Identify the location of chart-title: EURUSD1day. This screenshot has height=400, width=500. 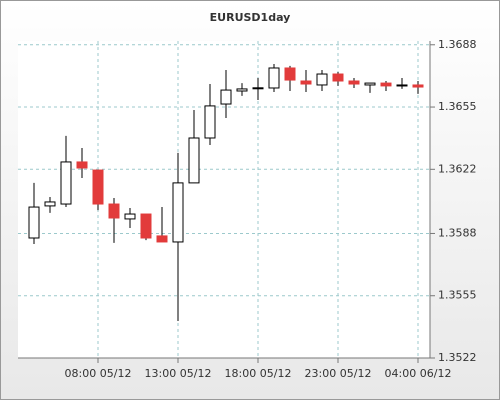
(250, 17).